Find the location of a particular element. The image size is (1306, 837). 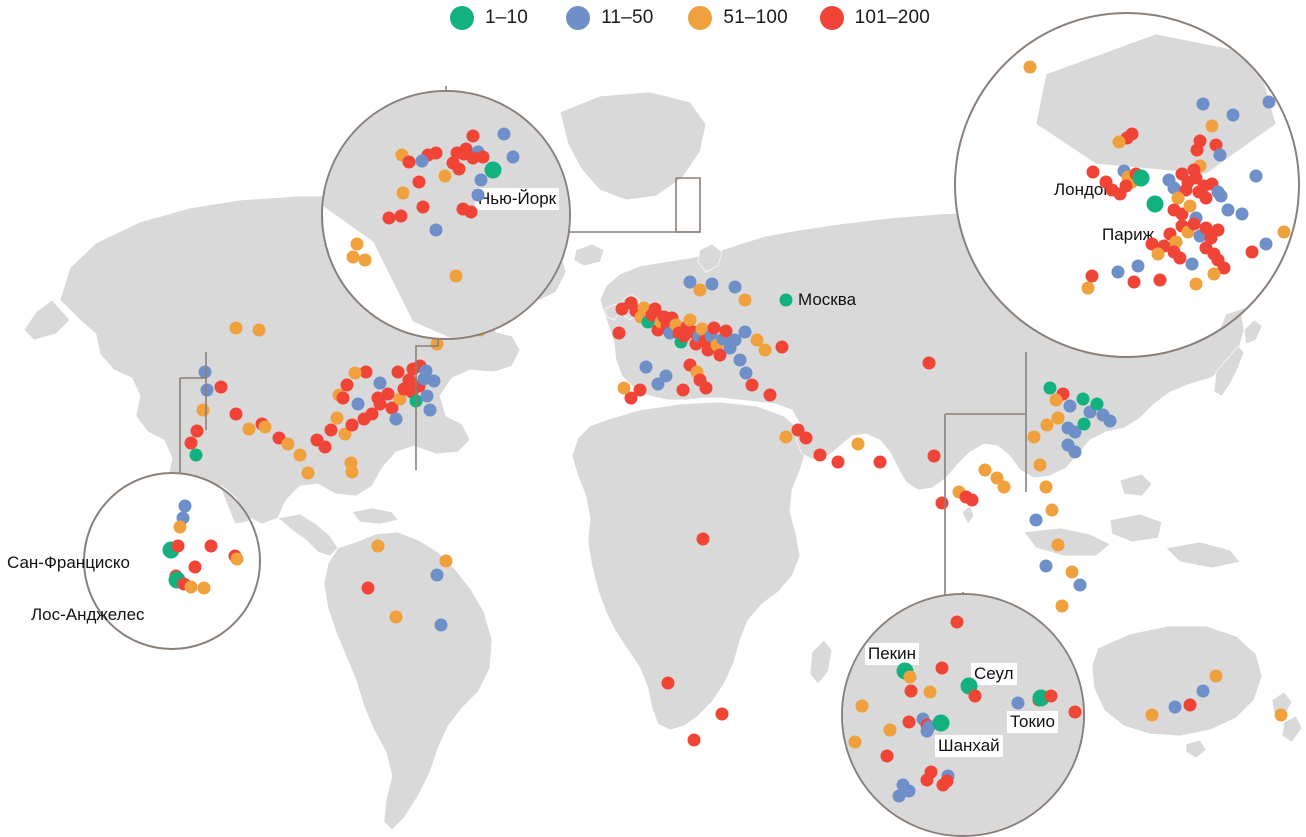

inset-west-coast is located at coordinates (172, 561).